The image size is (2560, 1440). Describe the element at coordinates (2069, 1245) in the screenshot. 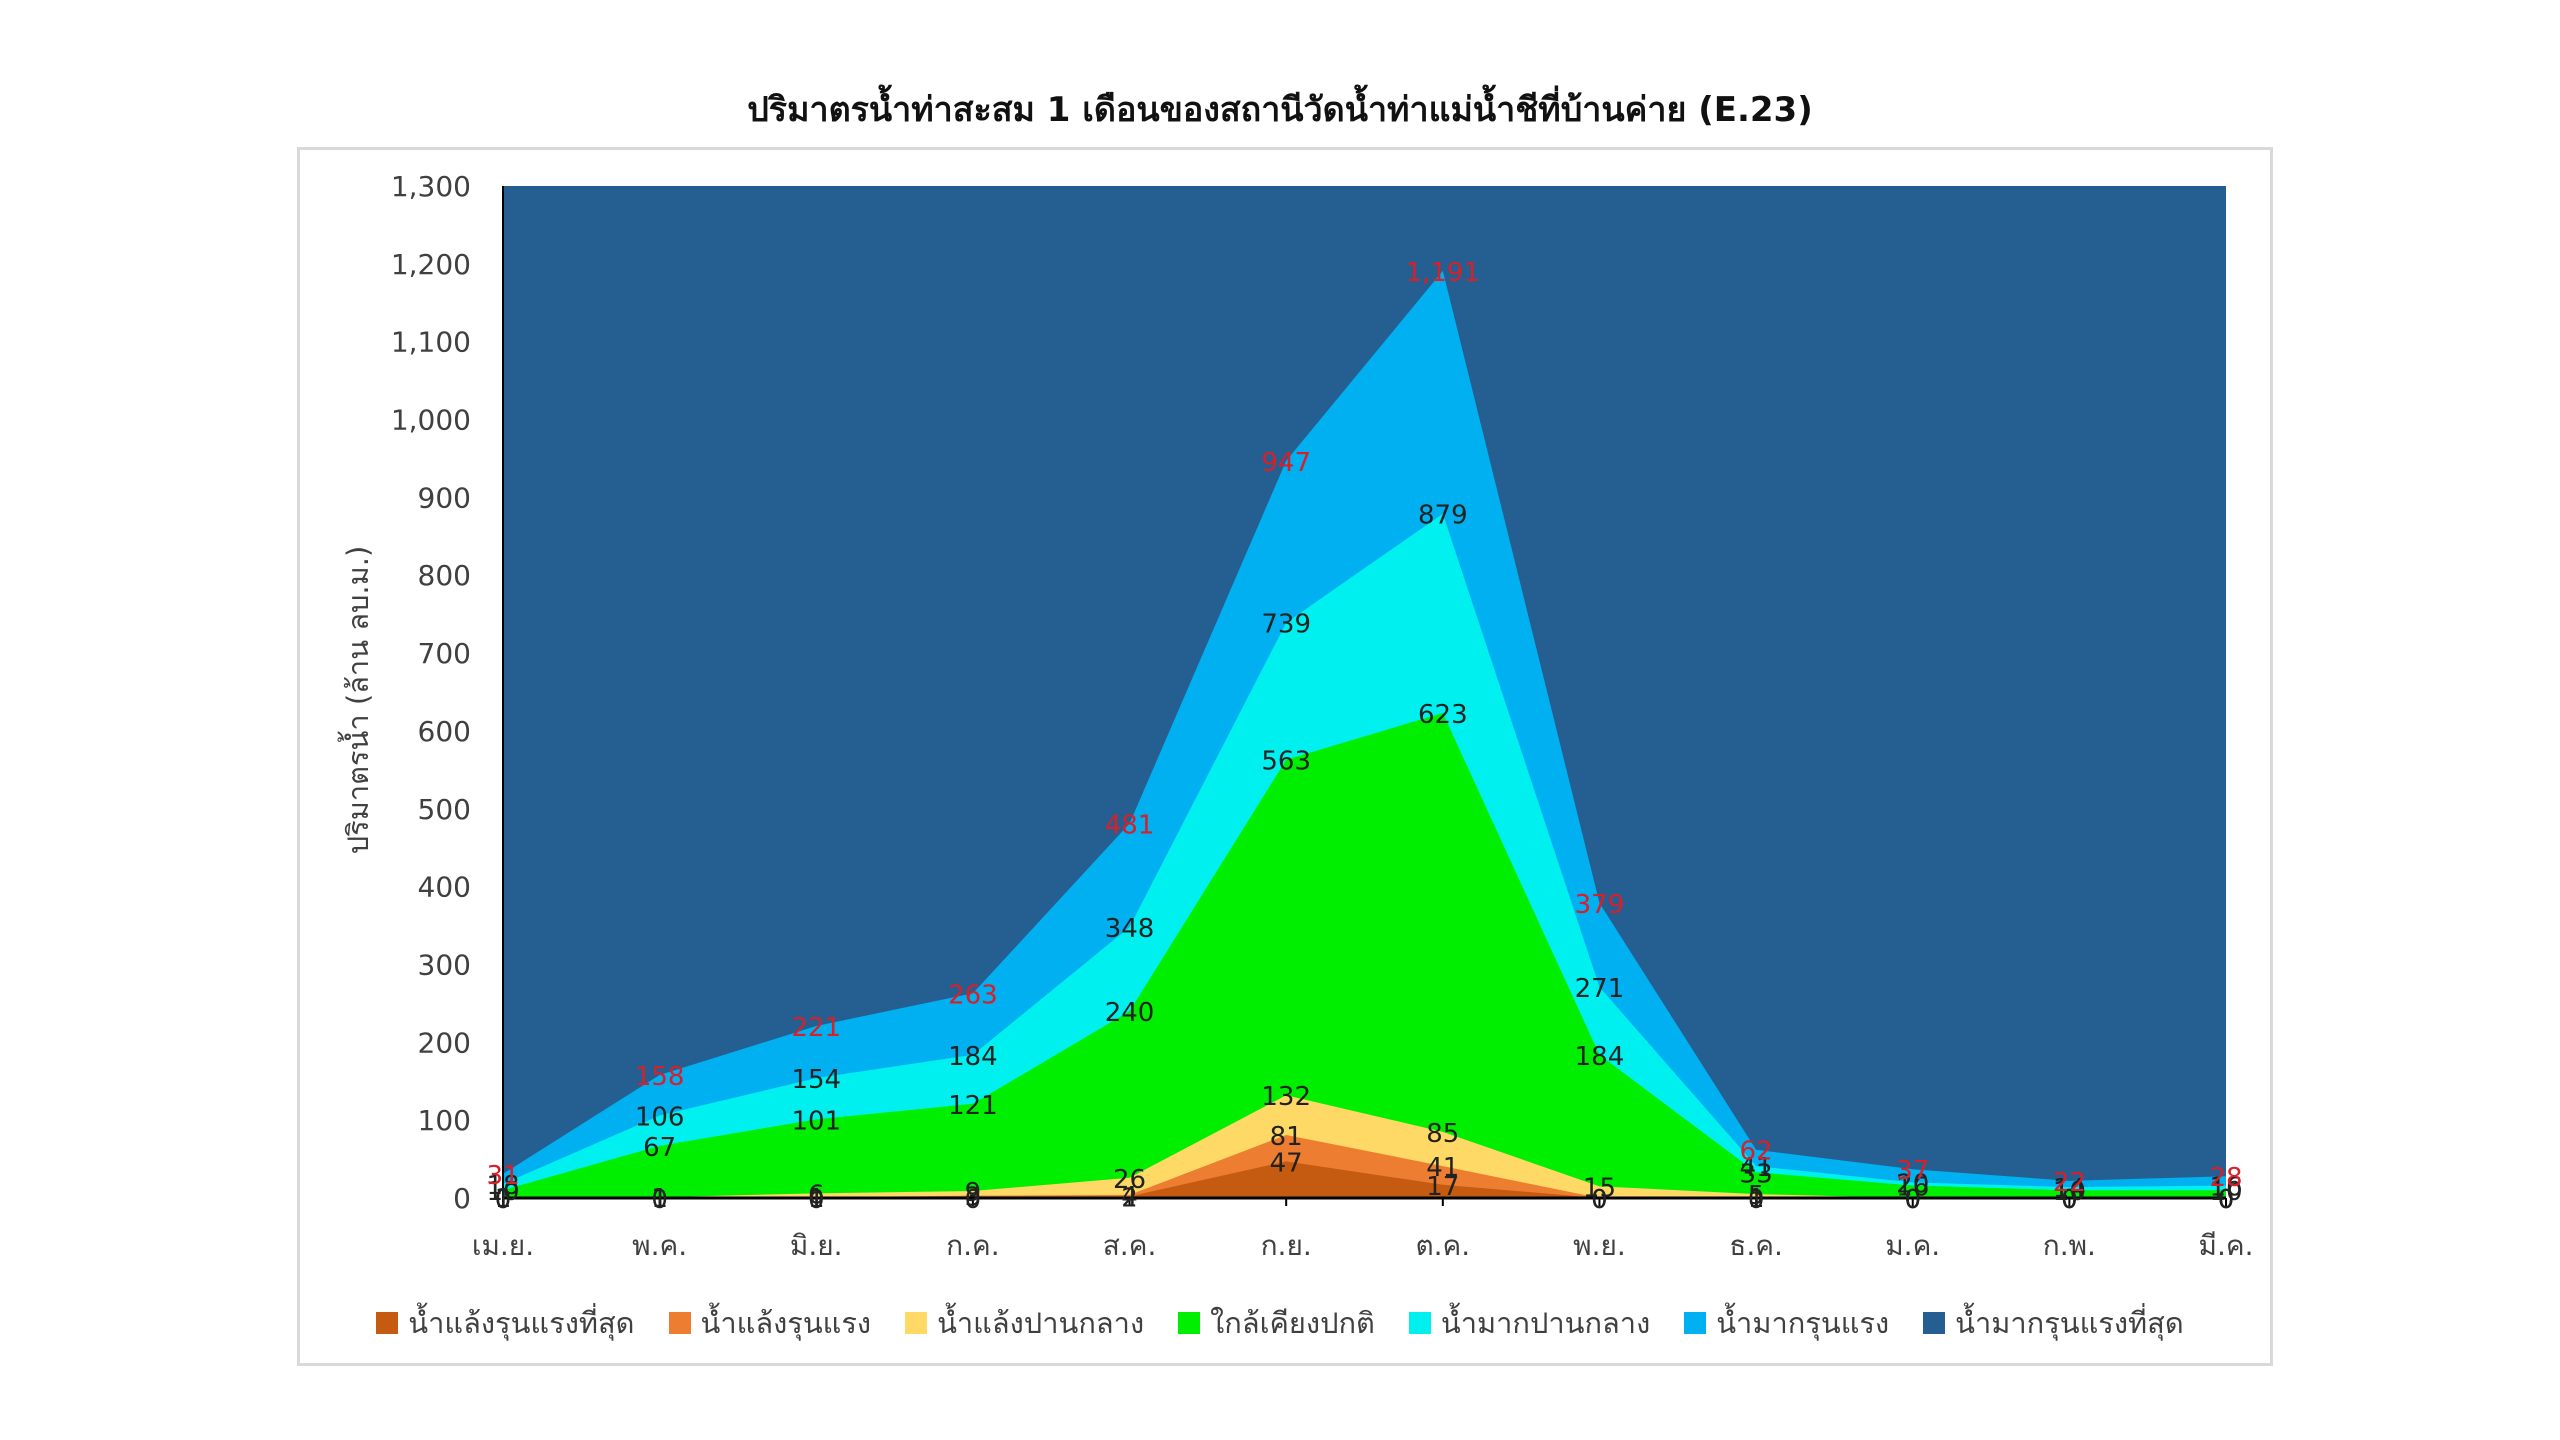

I see `x-tick-label: ก.พ.` at that location.